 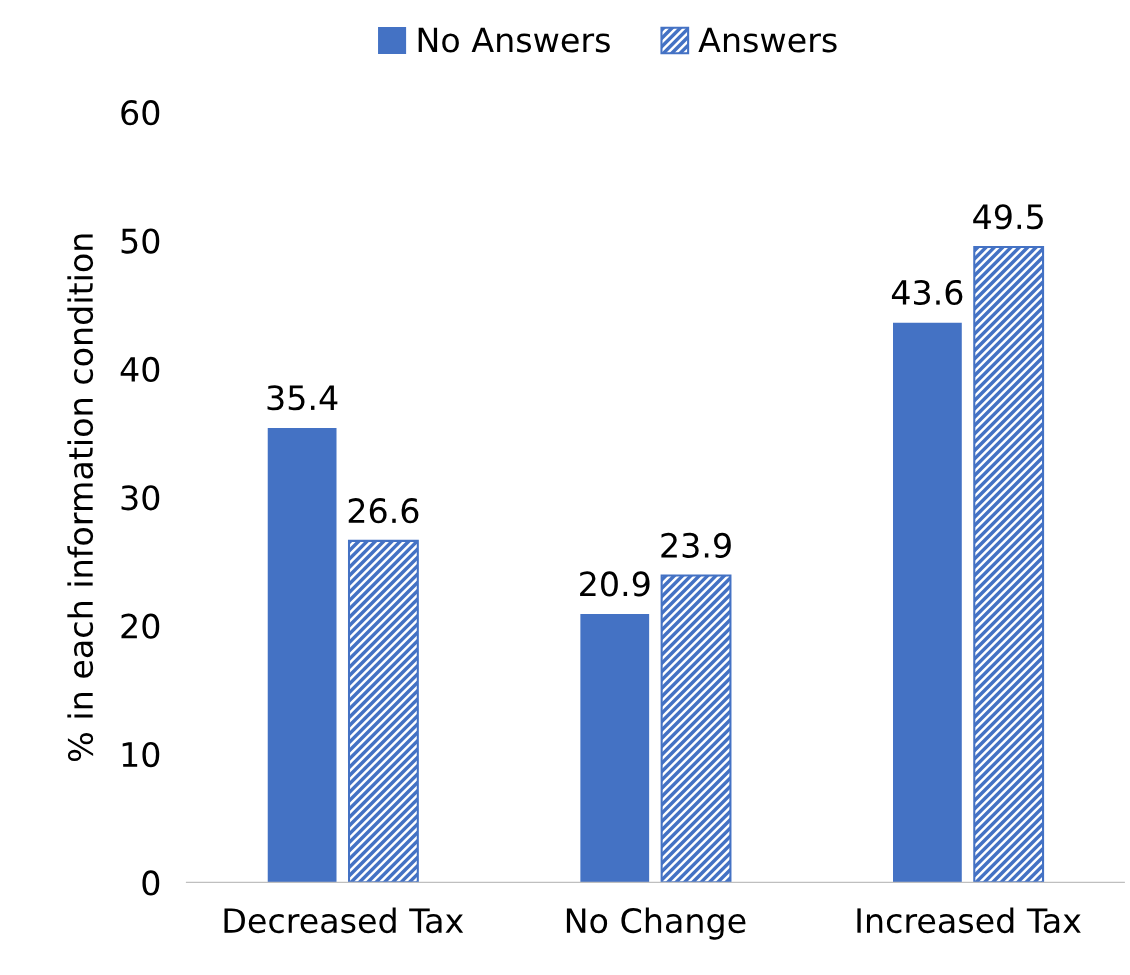 I want to click on data-label: 43.6, so click(x=927, y=292).